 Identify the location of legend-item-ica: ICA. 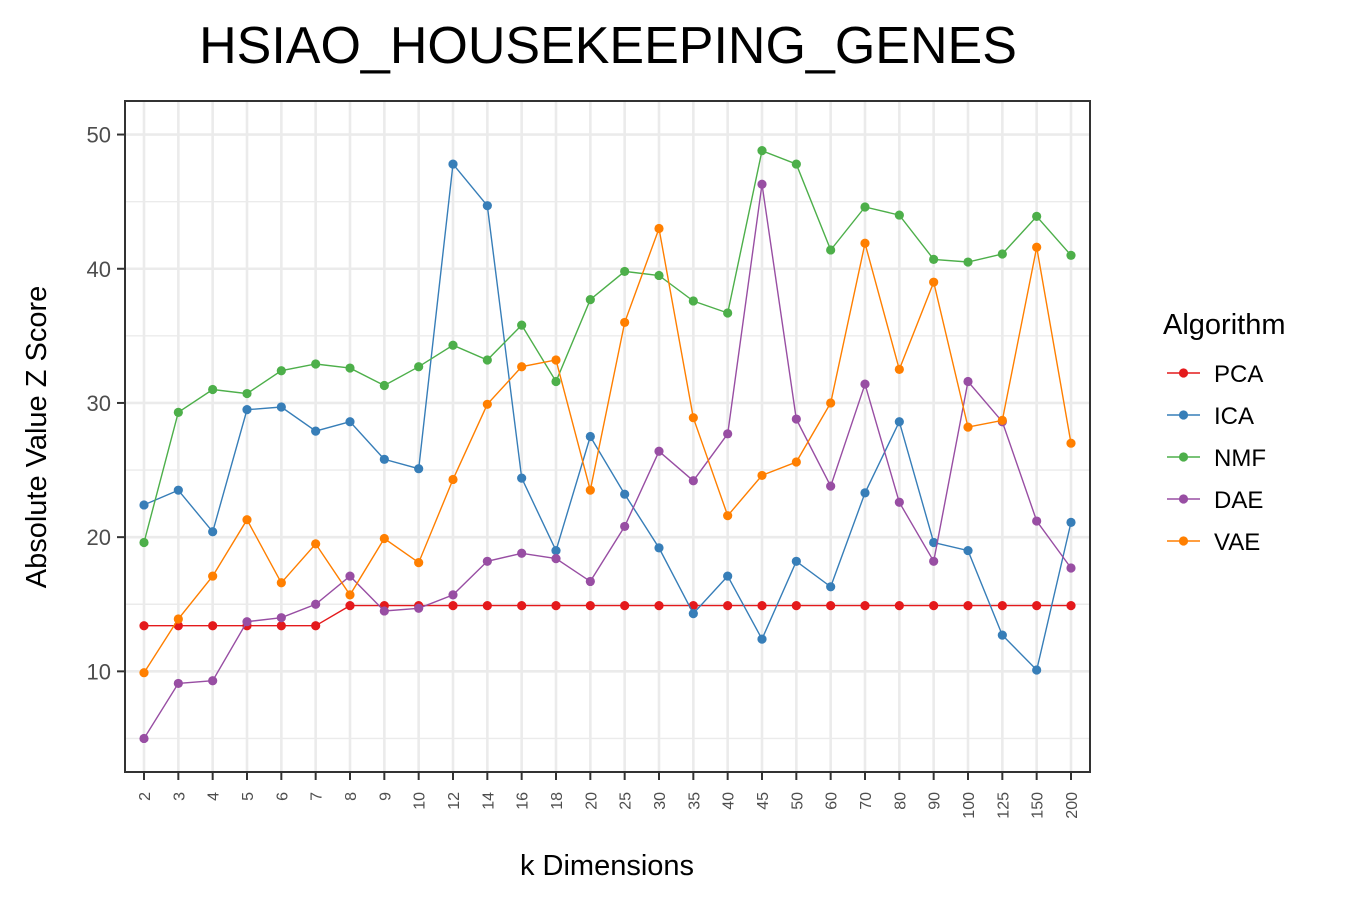
(1210, 416).